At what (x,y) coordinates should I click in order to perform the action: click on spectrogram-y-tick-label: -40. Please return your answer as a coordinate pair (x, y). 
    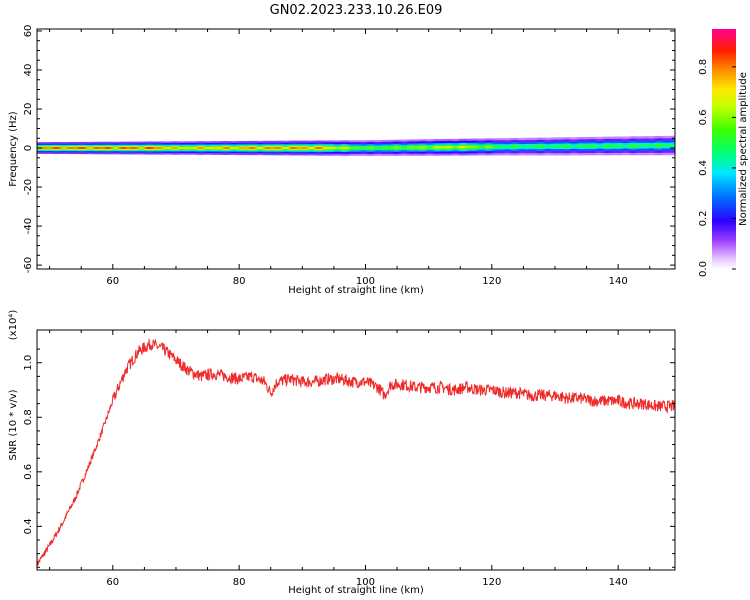
    Looking at the image, I should click on (28, 226).